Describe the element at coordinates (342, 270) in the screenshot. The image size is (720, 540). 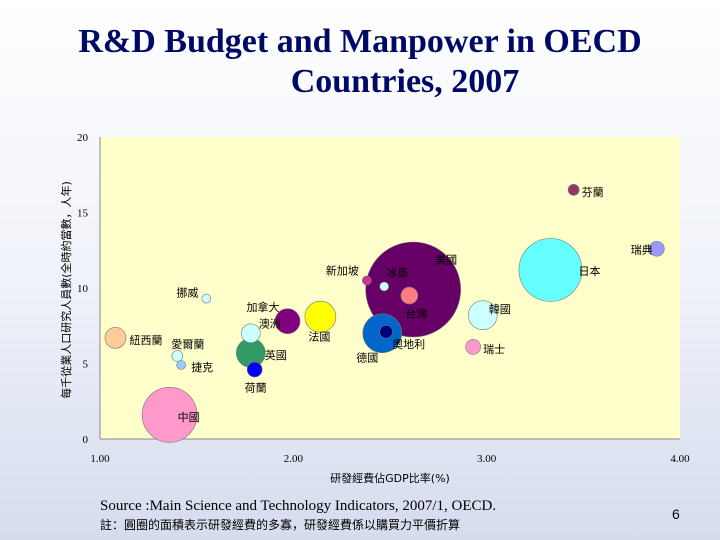
I see `bubble-label: 新加坡` at that location.